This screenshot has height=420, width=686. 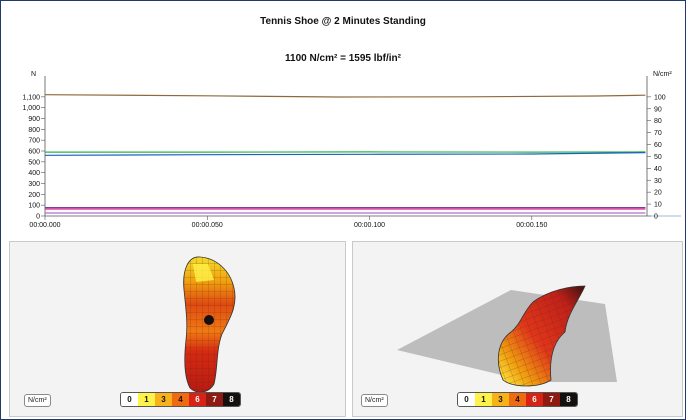 What do you see at coordinates (38, 217) in the screenshot?
I see `y-left-tick-label: 0` at bounding box center [38, 217].